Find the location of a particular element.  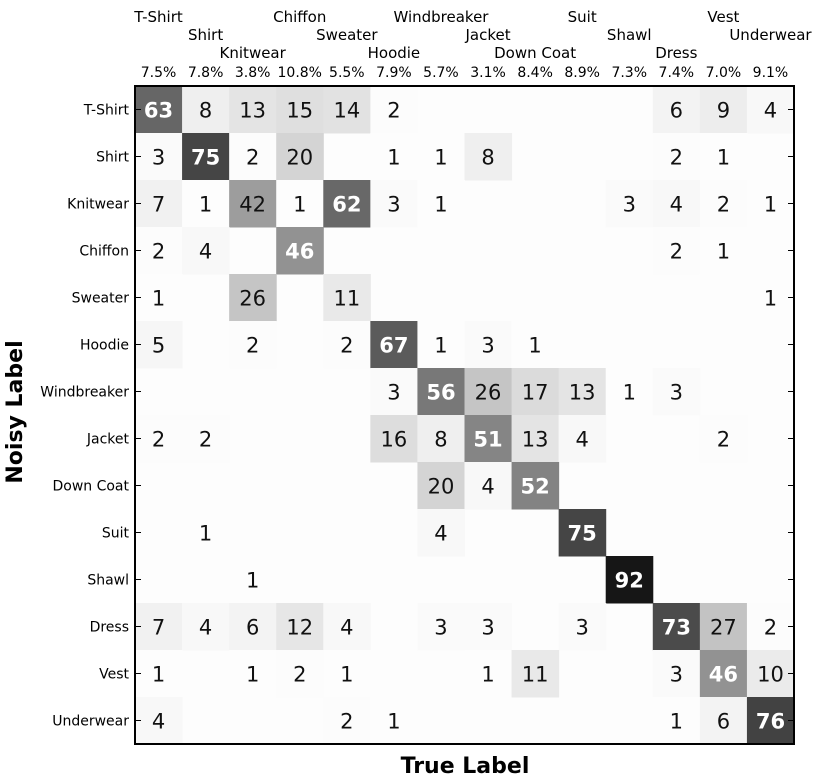

x-percentage-label: 5.7% is located at coordinates (441, 73).